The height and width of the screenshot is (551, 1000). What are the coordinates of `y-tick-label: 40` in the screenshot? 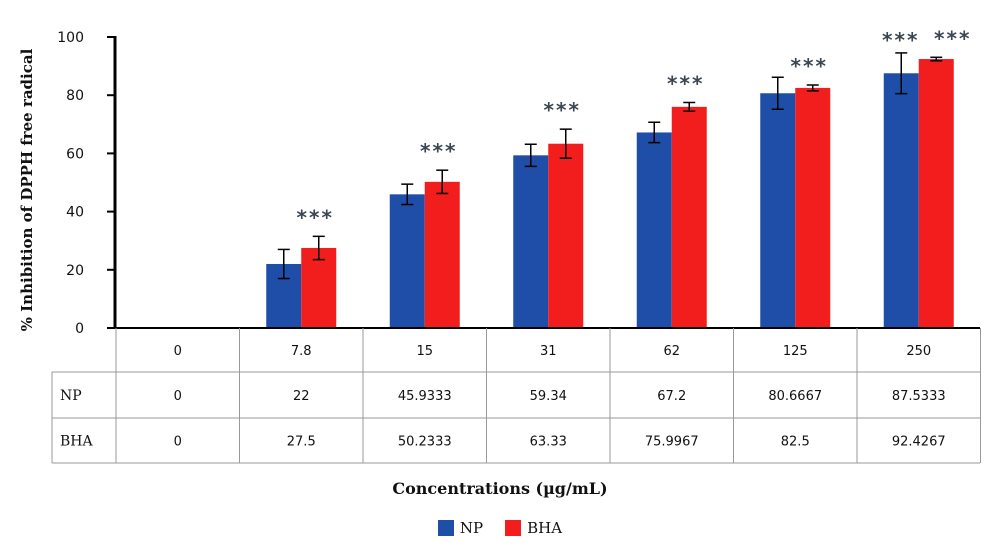 It's located at (75, 213).